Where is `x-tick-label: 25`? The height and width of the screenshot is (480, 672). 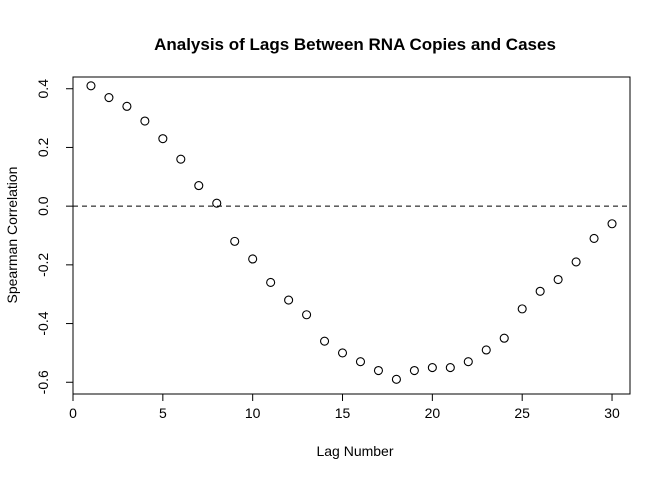 x-tick-label: 25 is located at coordinates (522, 413).